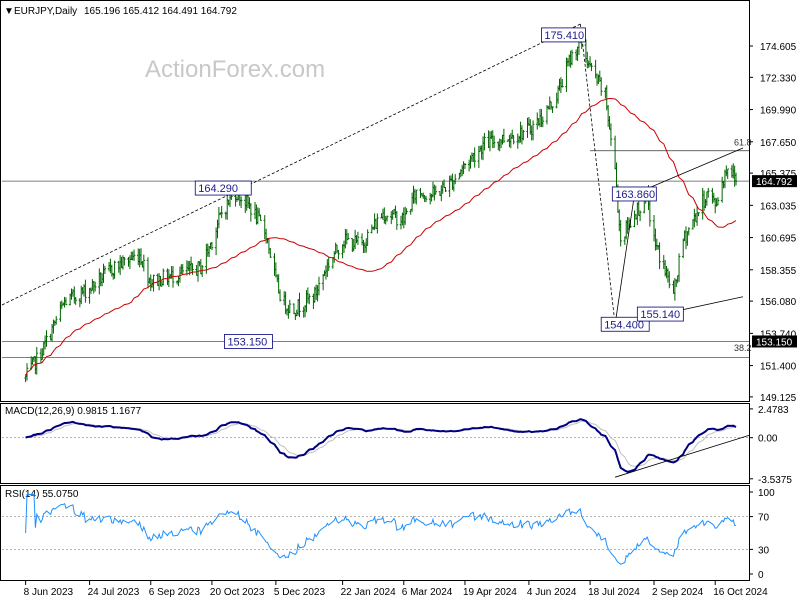 The height and width of the screenshot is (600, 800). What do you see at coordinates (775, 480) in the screenshot?
I see `macd-y-tick-label: -3.5375` at bounding box center [775, 480].